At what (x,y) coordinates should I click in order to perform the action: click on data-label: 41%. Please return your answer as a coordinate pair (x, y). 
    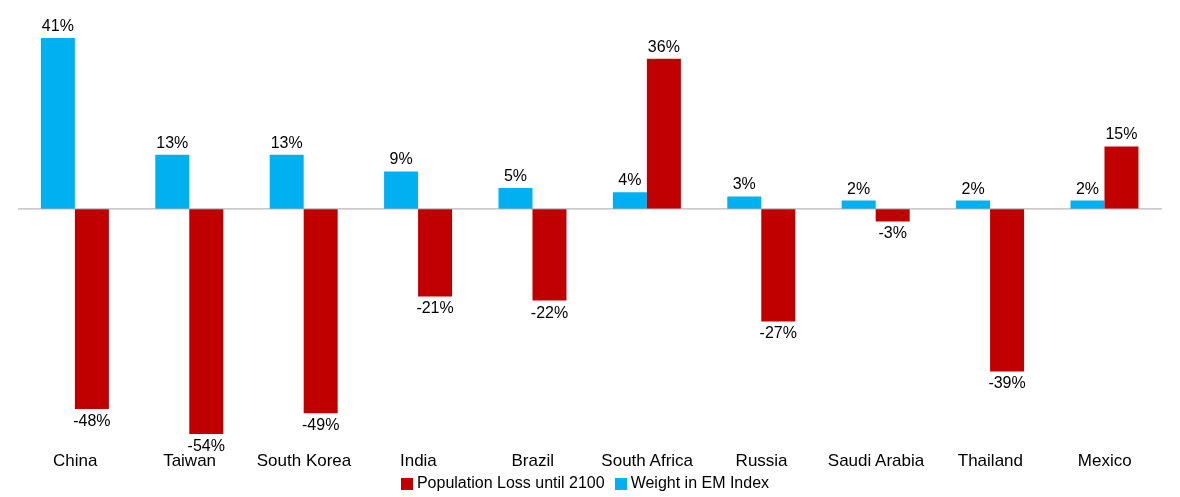
    Looking at the image, I should click on (57, 25).